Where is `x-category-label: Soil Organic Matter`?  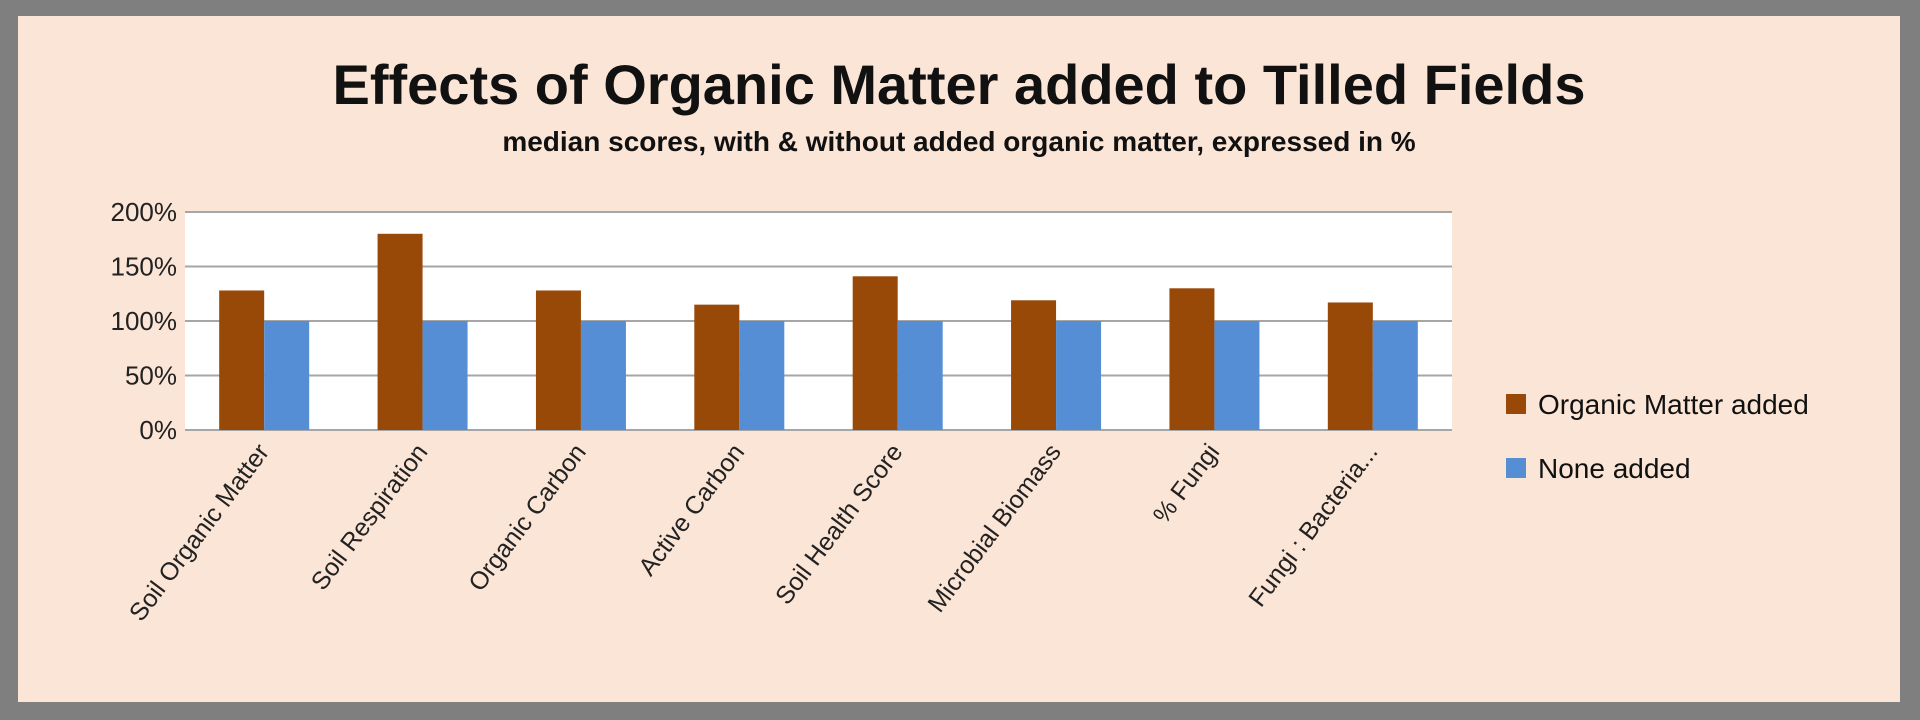
x-category-label: Soil Organic Matter is located at coordinates (199, 533).